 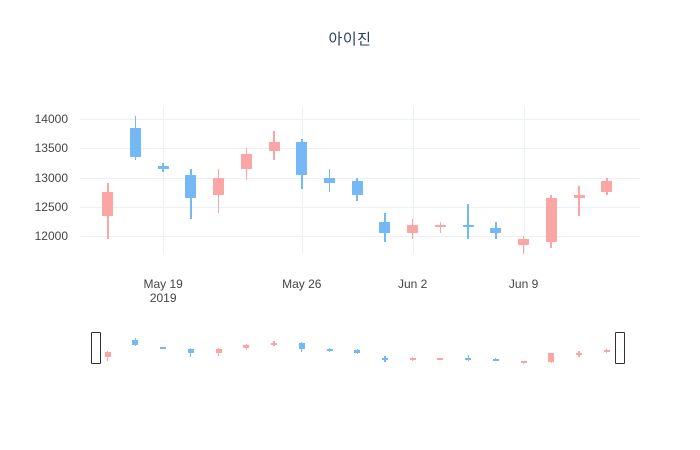 I want to click on range-candle-wick, so click(x=468, y=358).